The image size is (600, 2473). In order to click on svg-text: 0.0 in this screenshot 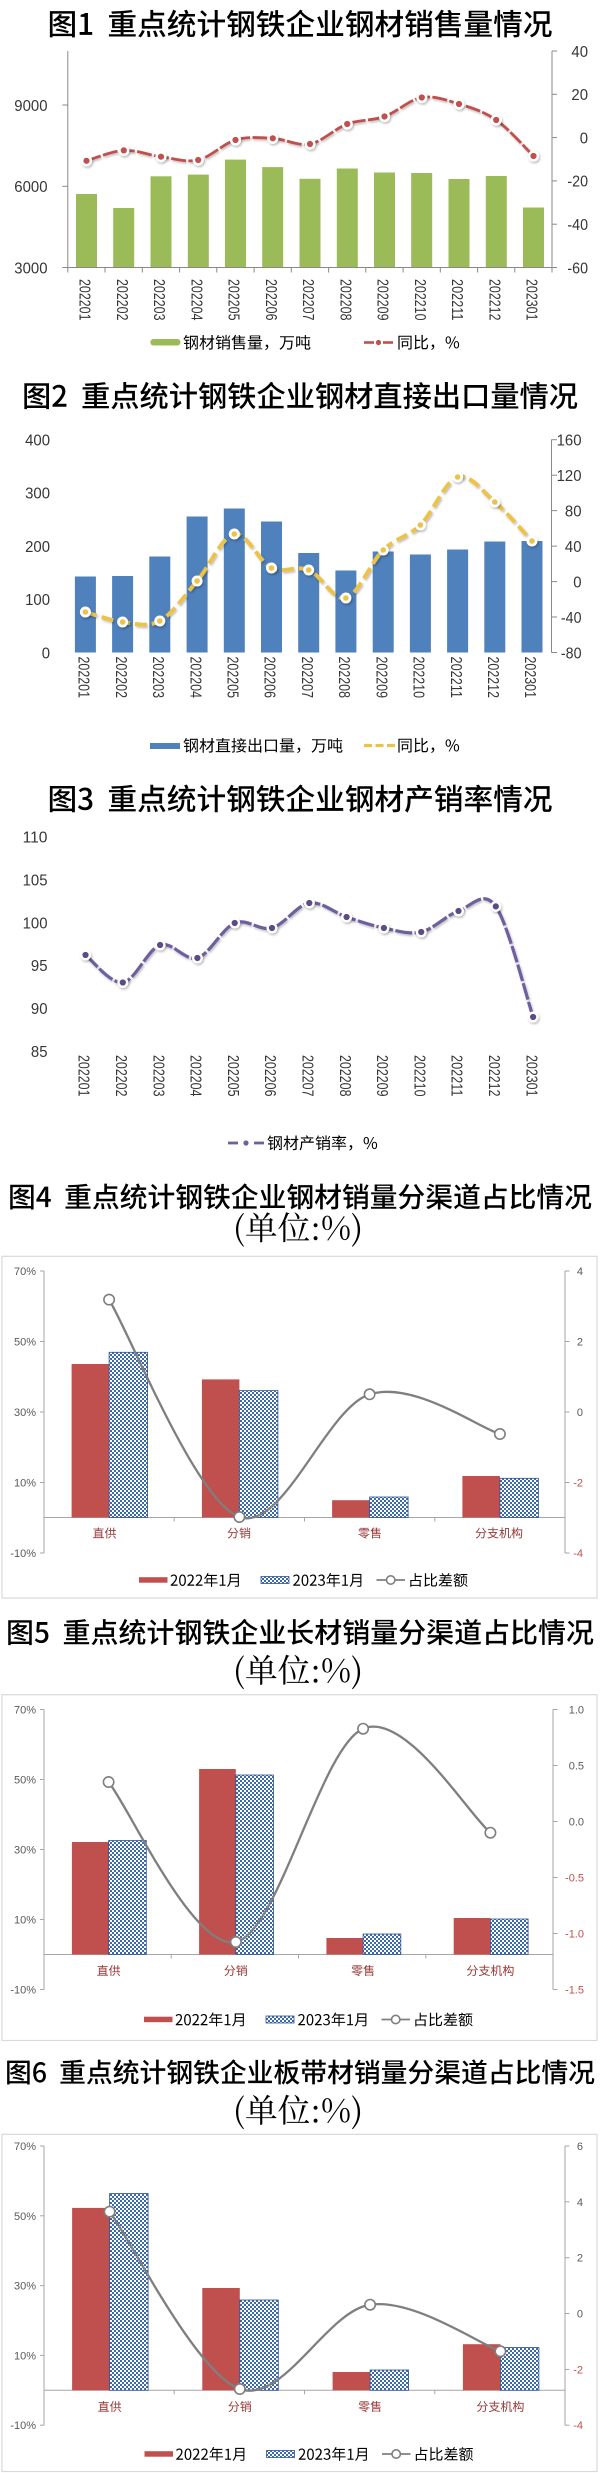, I will do `click(576, 1823)`.